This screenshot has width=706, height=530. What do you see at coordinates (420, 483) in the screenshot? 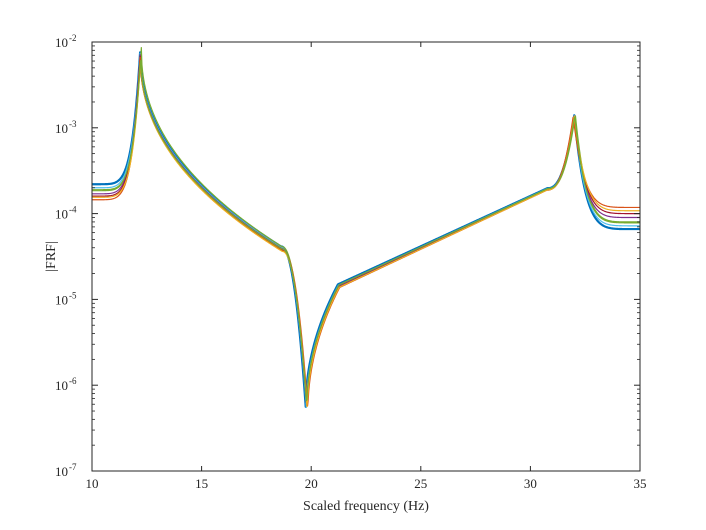
I see `x-tick-label: 25` at bounding box center [420, 483].